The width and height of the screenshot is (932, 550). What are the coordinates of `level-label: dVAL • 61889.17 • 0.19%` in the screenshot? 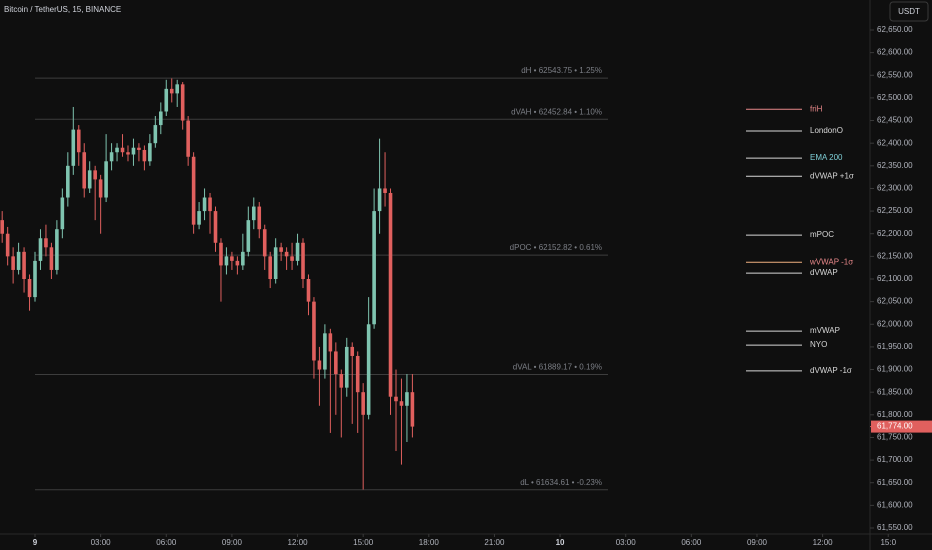 It's located at (557, 367).